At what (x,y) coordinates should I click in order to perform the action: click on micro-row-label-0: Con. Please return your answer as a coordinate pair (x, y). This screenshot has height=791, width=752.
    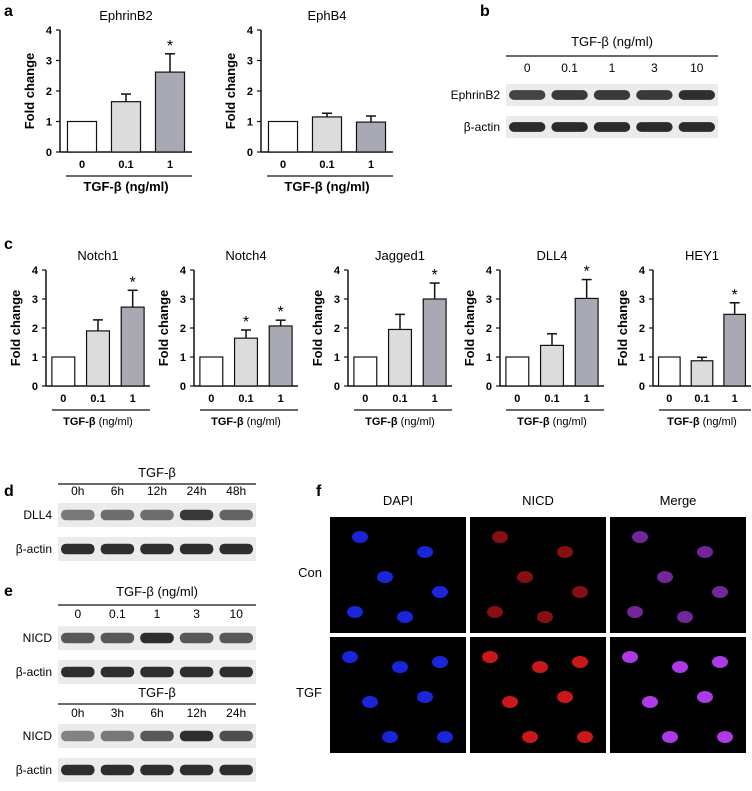
    Looking at the image, I should click on (310, 572).